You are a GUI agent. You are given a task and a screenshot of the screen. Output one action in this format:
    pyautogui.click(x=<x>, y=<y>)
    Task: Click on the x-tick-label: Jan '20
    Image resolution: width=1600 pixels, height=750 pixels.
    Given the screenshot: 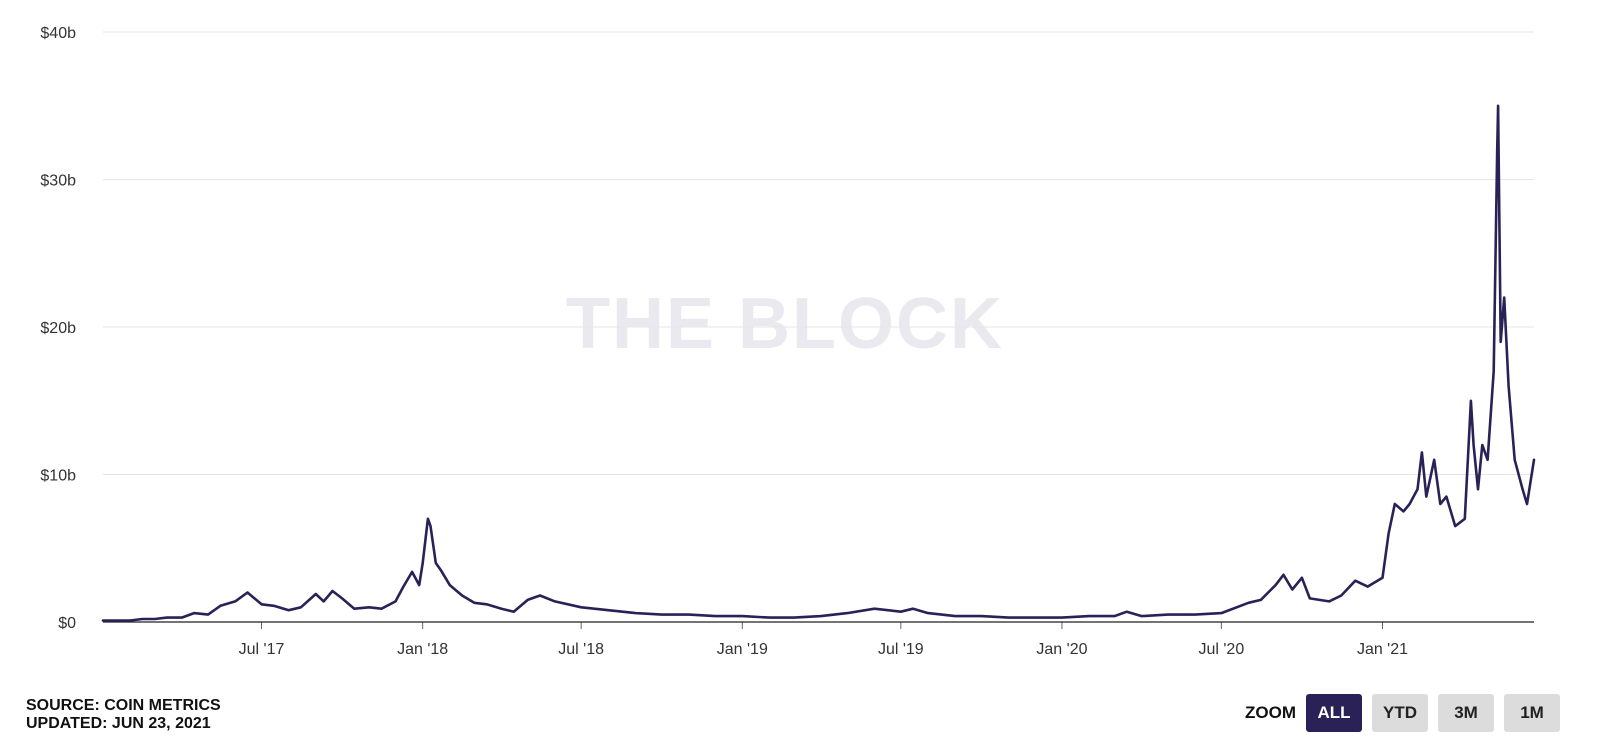 What is the action you would take?
    pyautogui.click(x=1061, y=649)
    